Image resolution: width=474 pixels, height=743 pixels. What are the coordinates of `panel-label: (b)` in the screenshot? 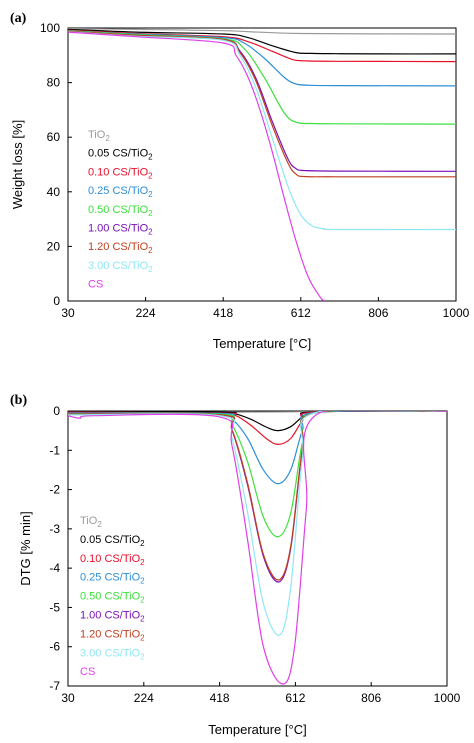 It's located at (18, 400).